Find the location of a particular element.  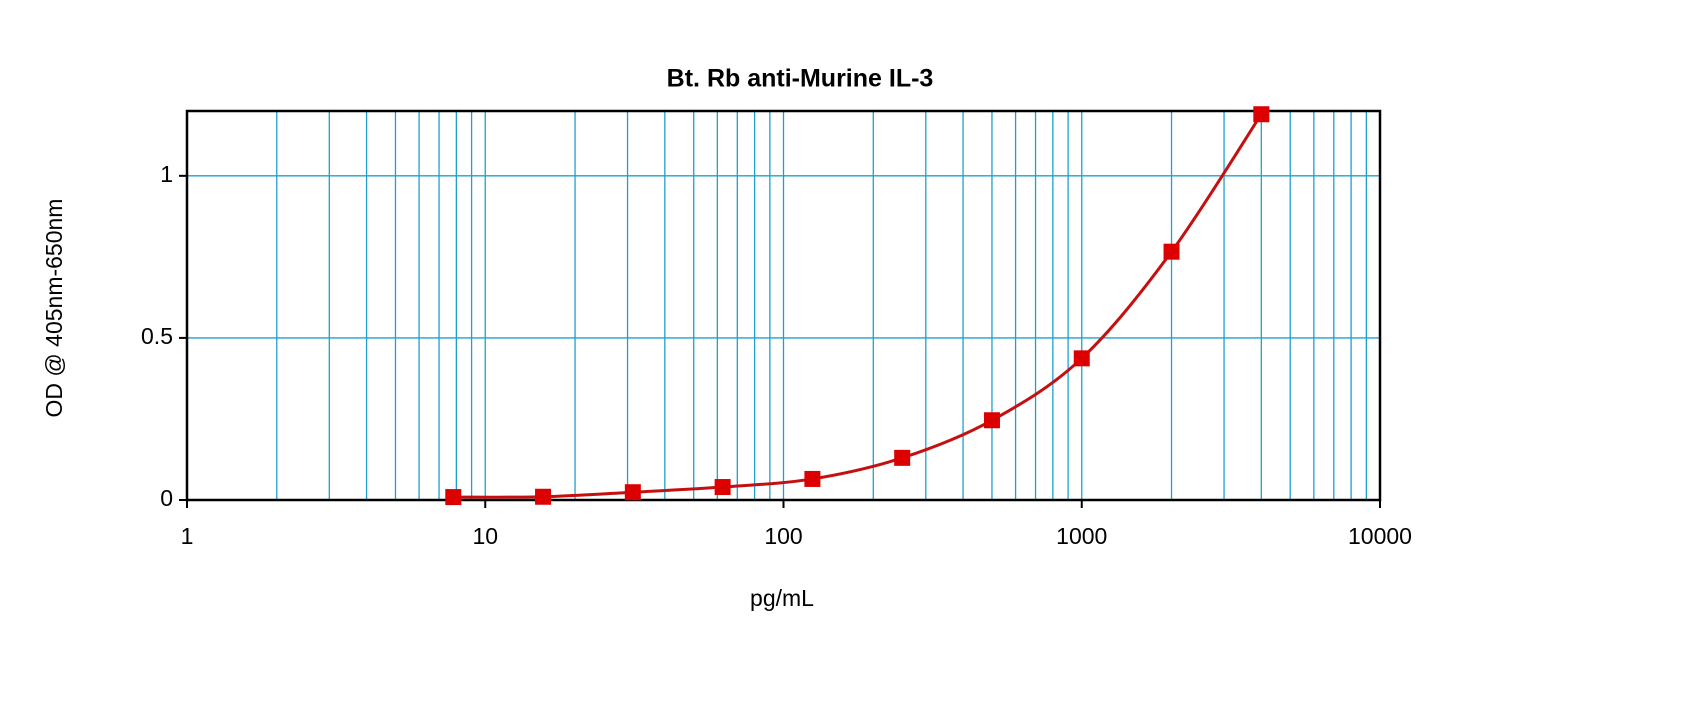

y-tick-label: 0 is located at coordinates (166, 498).